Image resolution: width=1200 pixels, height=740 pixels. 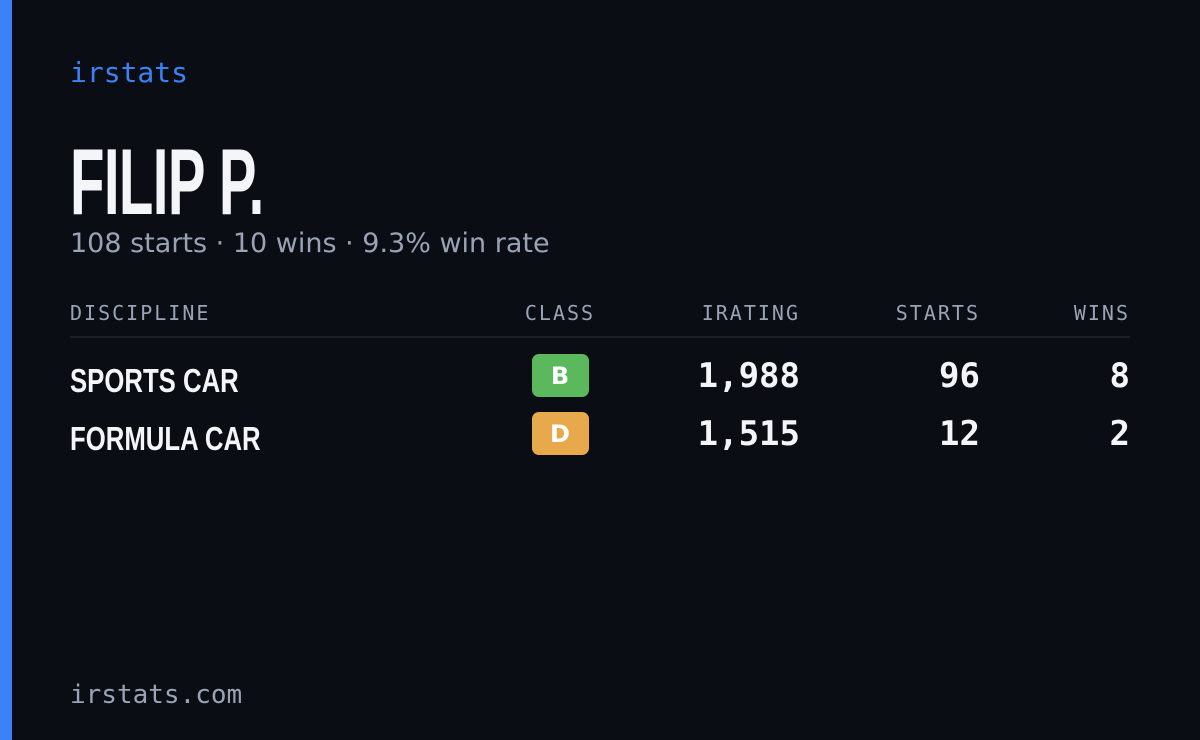 What do you see at coordinates (1101, 313) in the screenshot?
I see `column-header: WINS` at bounding box center [1101, 313].